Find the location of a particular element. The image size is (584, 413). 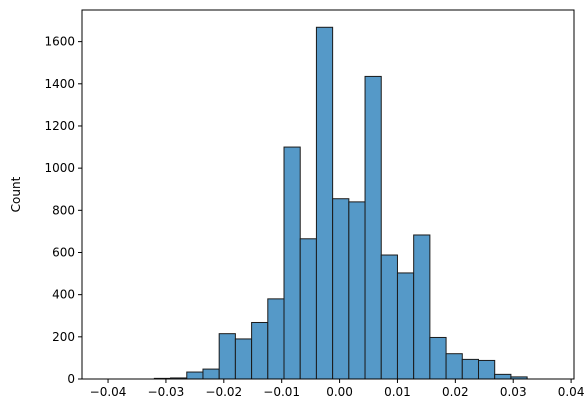

y-tick-label: 1000 is located at coordinates (59, 168).